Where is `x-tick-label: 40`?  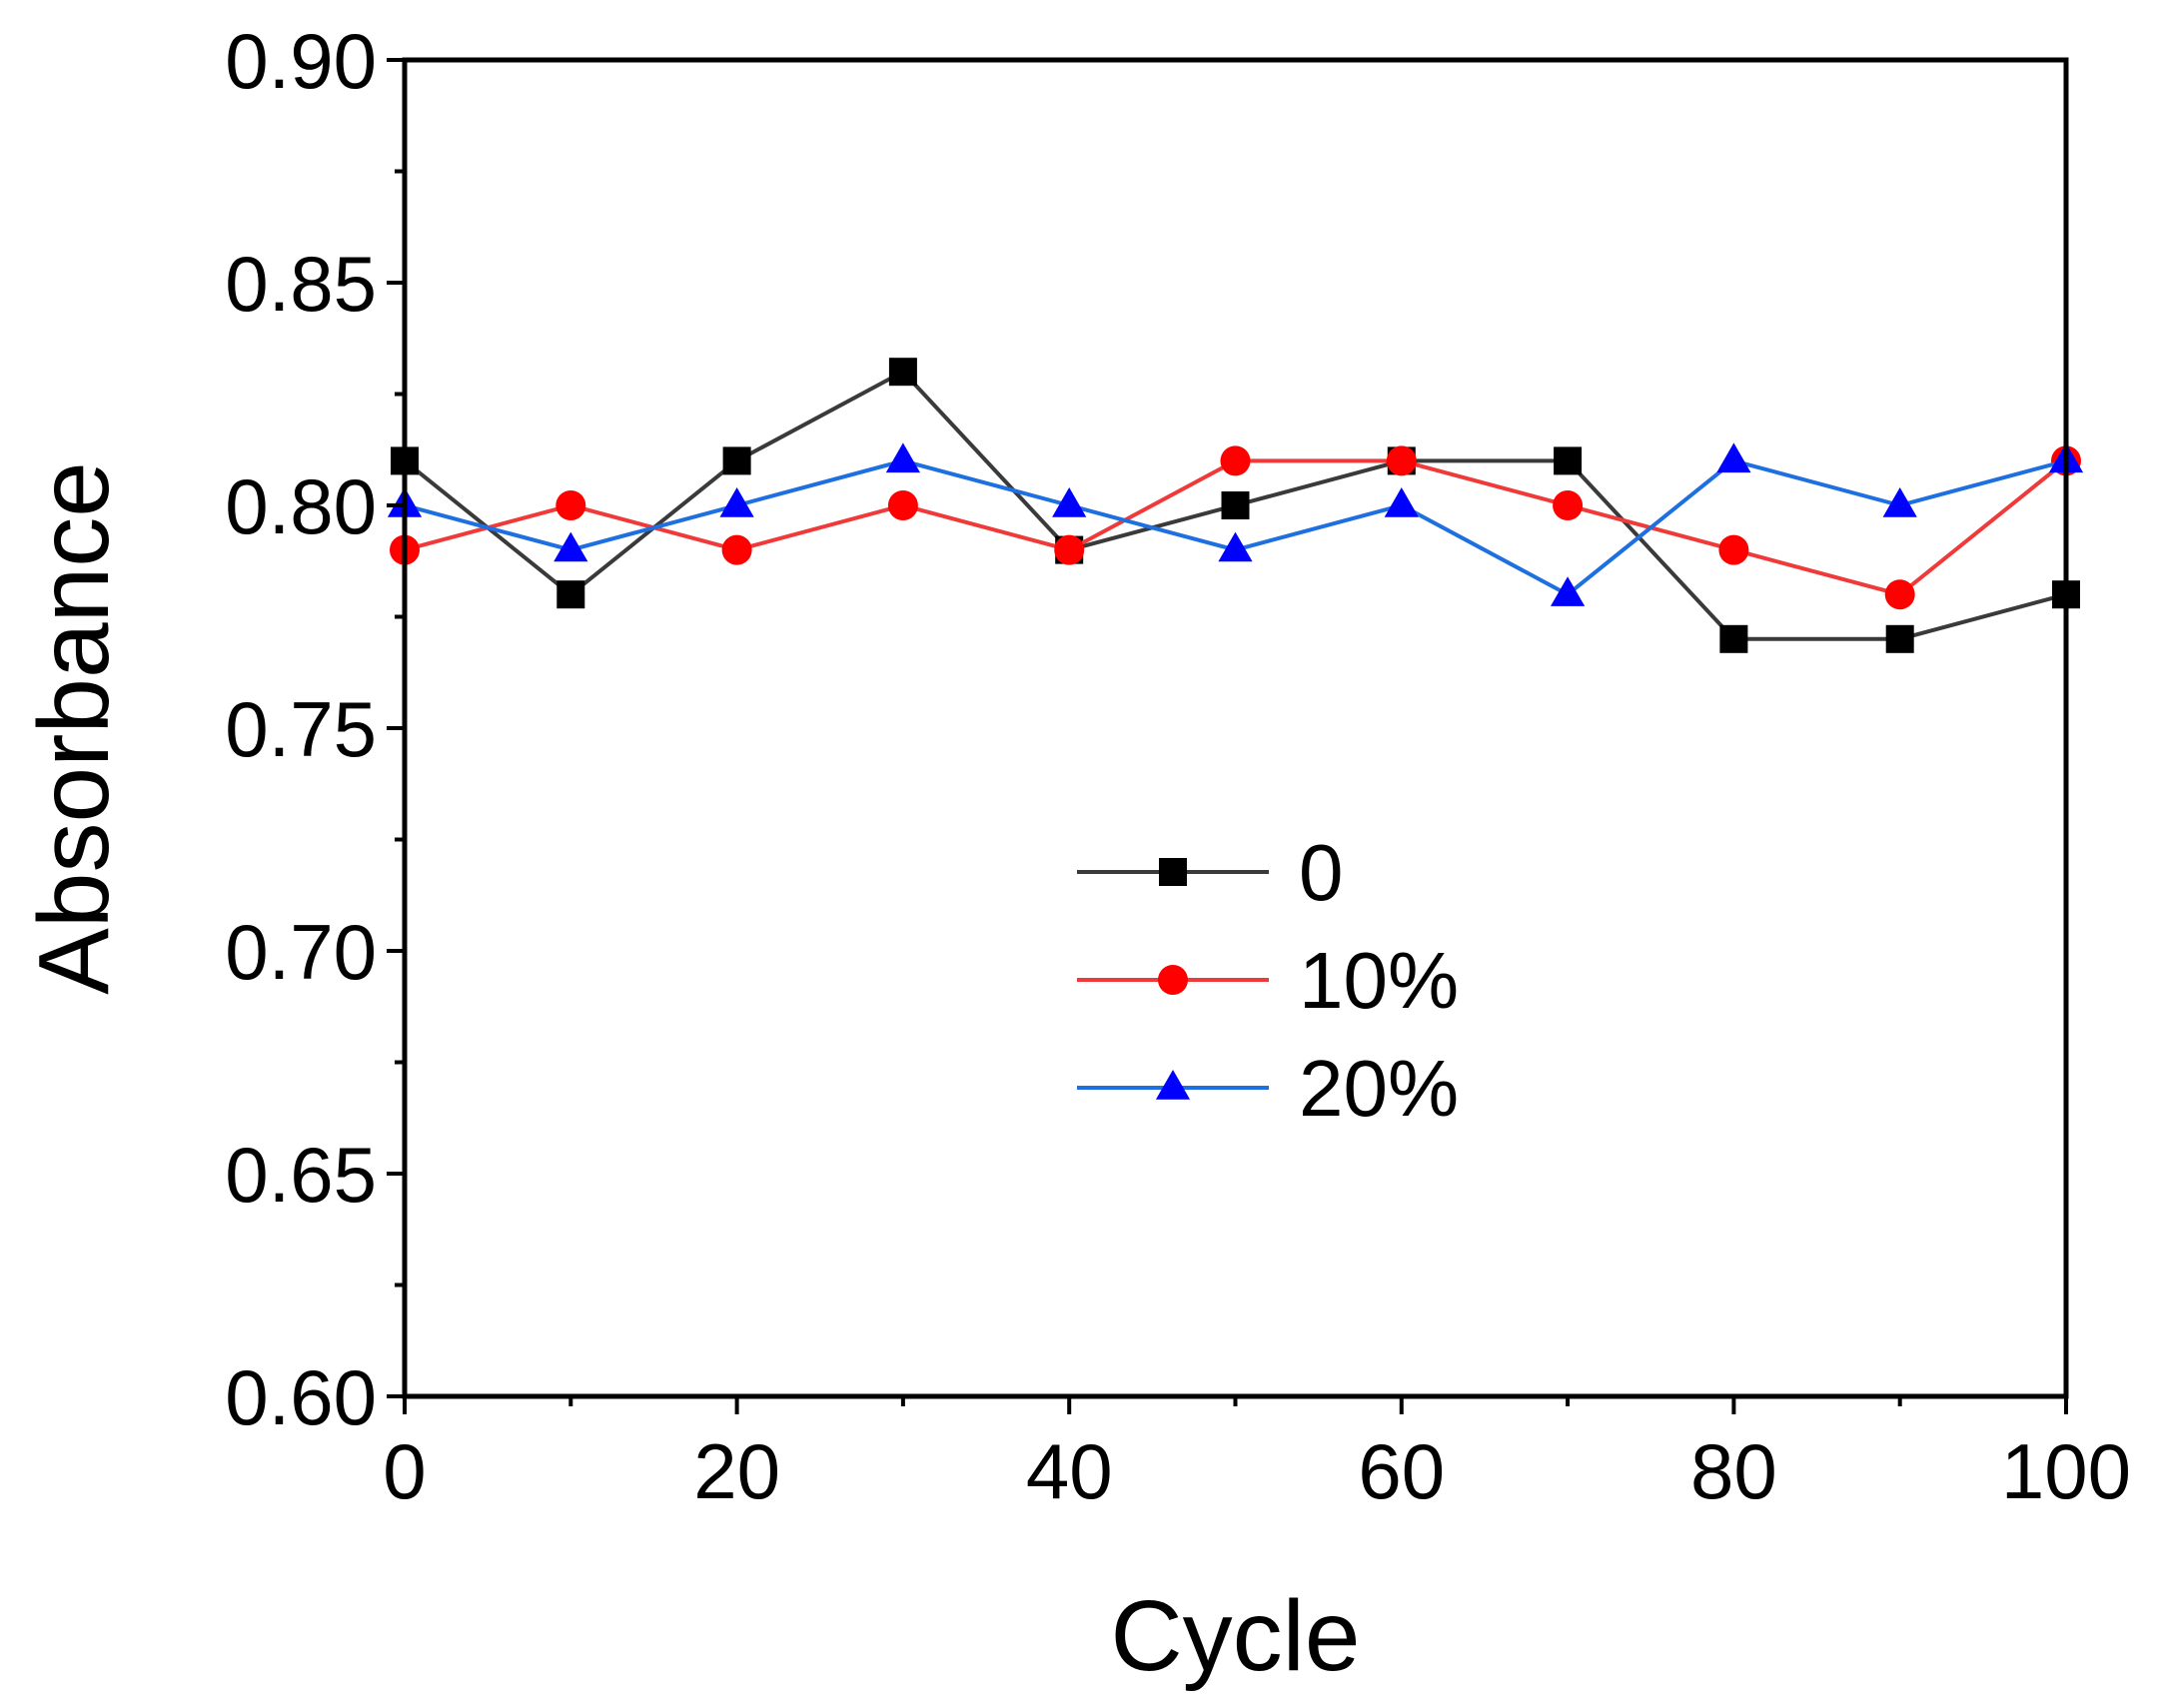
x-tick-label: 40 is located at coordinates (1069, 1471).